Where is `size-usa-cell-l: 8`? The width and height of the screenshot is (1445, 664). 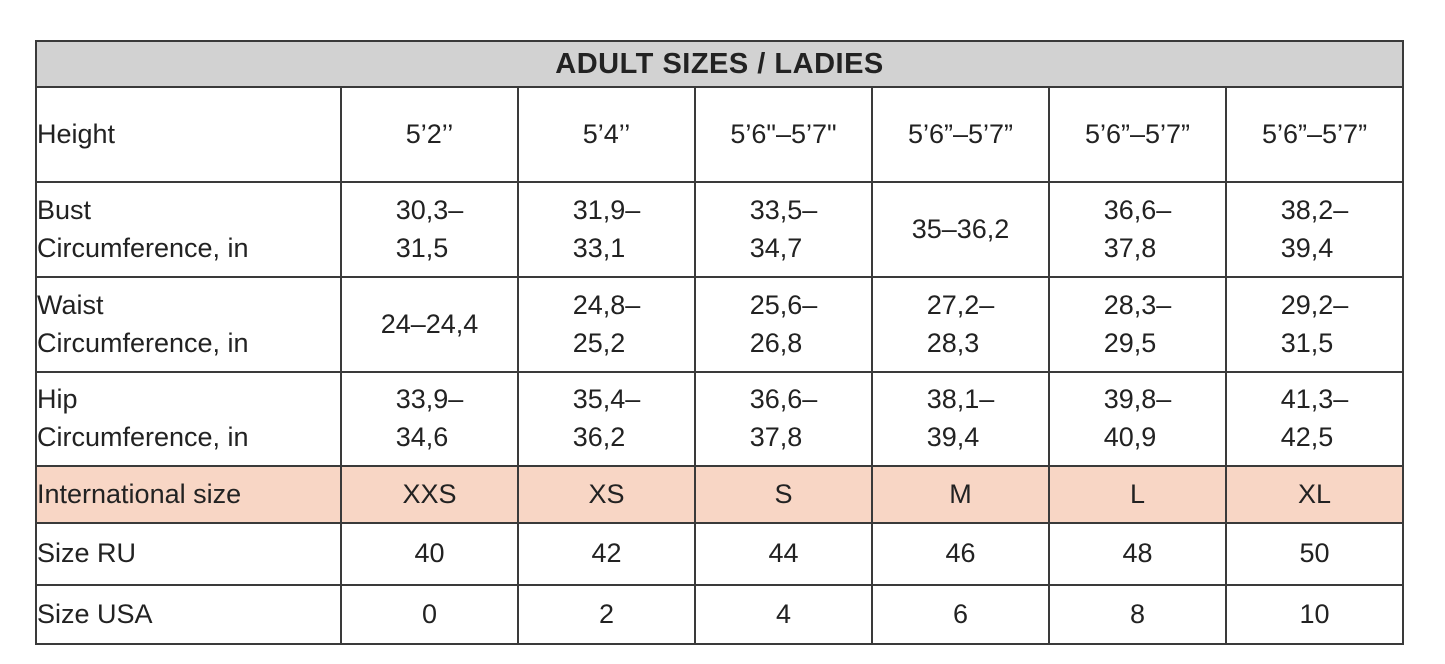
size-usa-cell-l: 8 is located at coordinates (1137, 614).